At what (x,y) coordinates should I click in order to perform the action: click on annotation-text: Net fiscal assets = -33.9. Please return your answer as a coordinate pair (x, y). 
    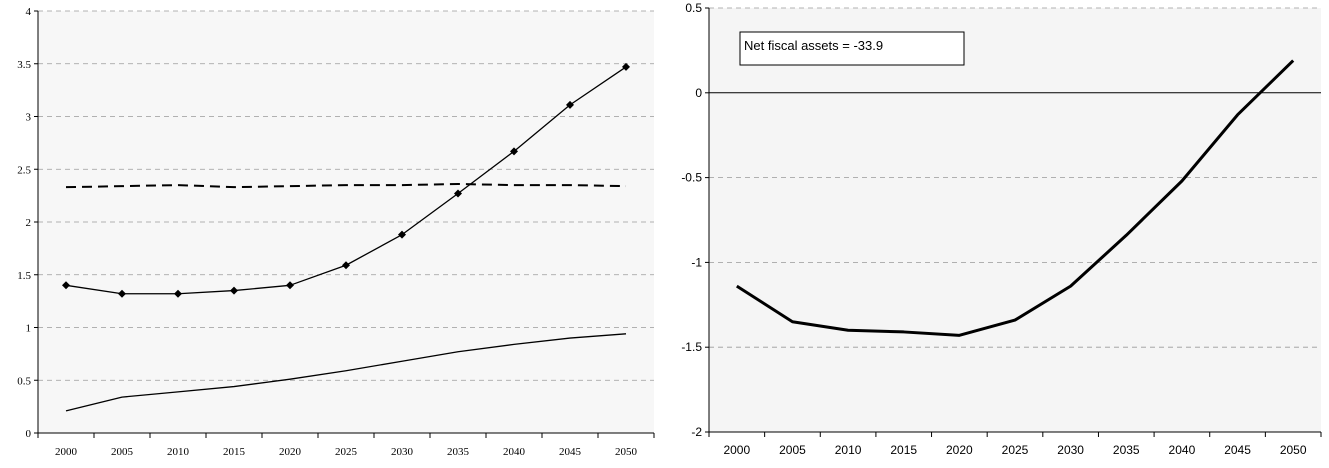
    Looking at the image, I should click on (813, 45).